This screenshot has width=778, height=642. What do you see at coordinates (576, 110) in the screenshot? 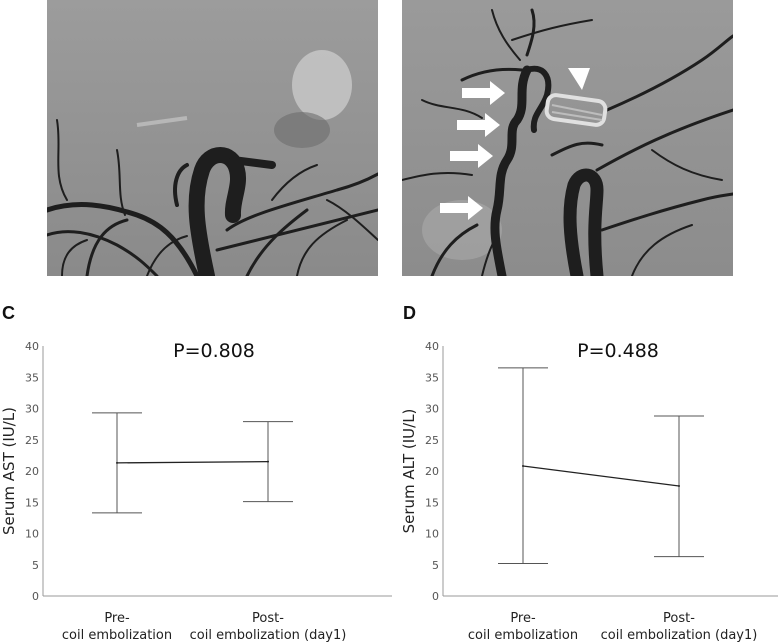
I see `coil-icon` at bounding box center [576, 110].